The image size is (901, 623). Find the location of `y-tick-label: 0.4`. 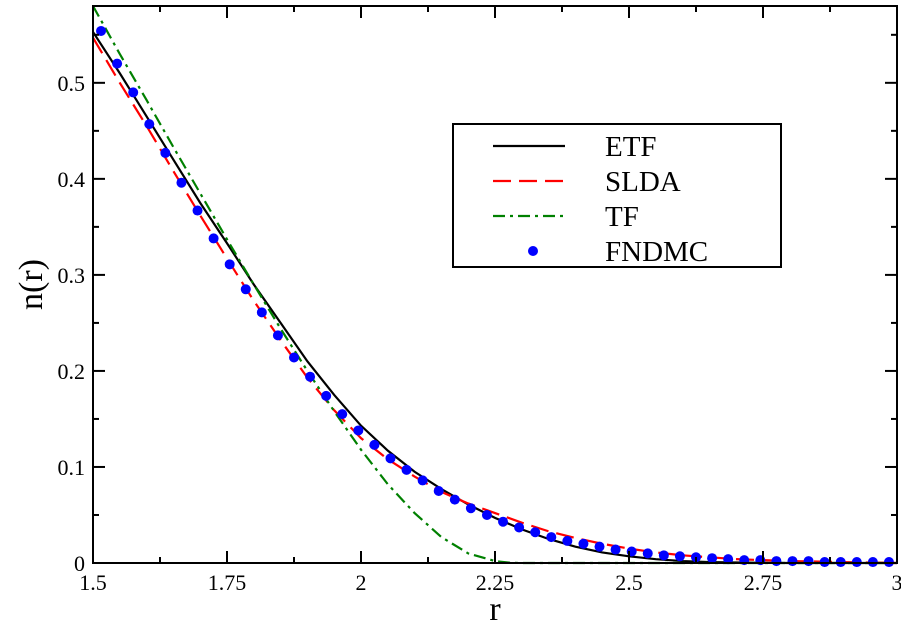

y-tick-label: 0.4 is located at coordinates (72, 179).